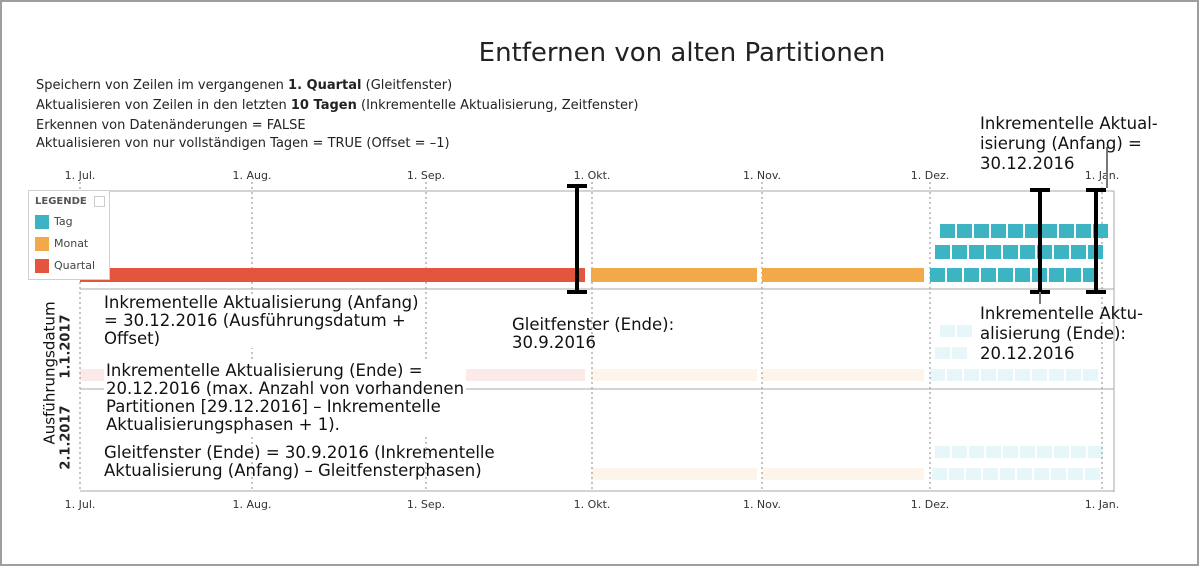  Describe the element at coordinates (42, 222) in the screenshot. I see `legend-swatch-day` at that location.